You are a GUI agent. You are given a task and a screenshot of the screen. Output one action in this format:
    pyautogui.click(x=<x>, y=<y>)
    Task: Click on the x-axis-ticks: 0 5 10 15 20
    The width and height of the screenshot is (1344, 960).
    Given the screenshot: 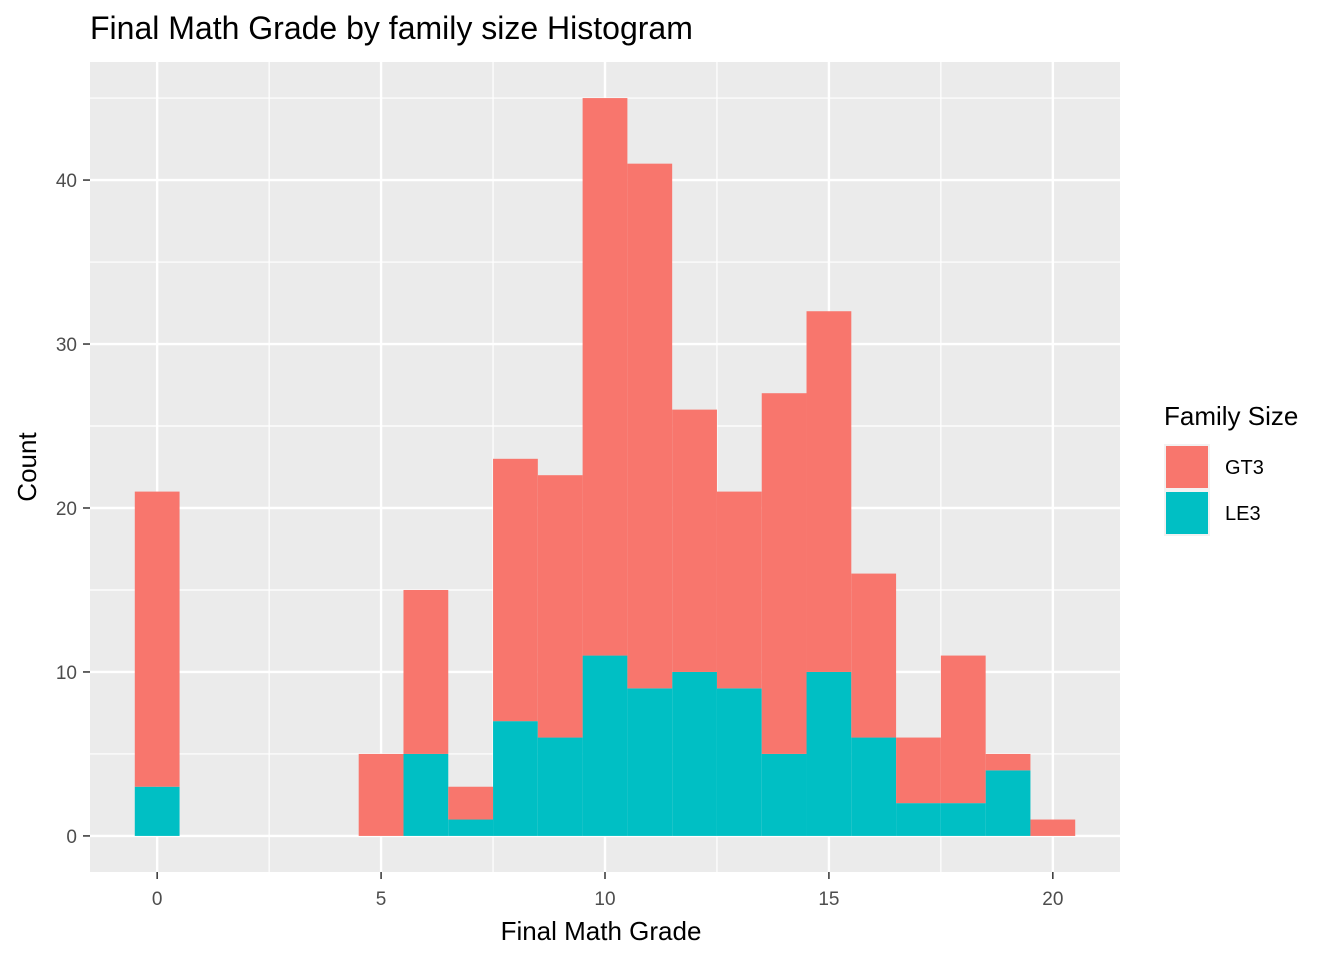 What is the action you would take?
    pyautogui.click(x=607, y=891)
    